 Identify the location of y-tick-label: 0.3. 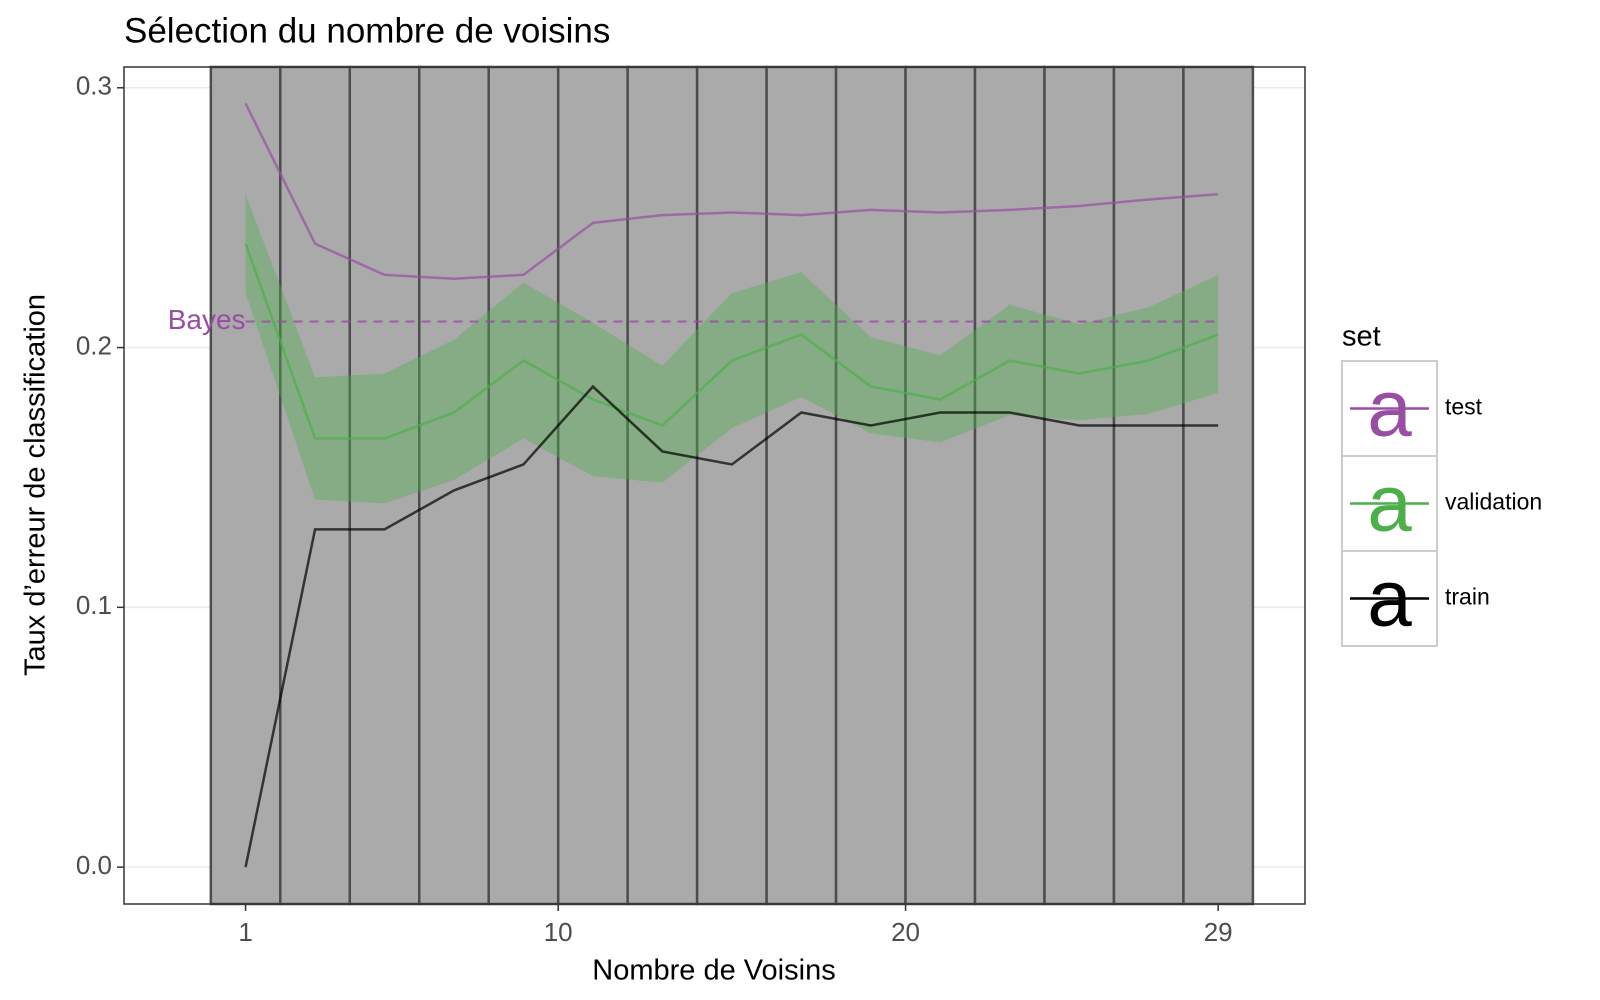
(94, 86).